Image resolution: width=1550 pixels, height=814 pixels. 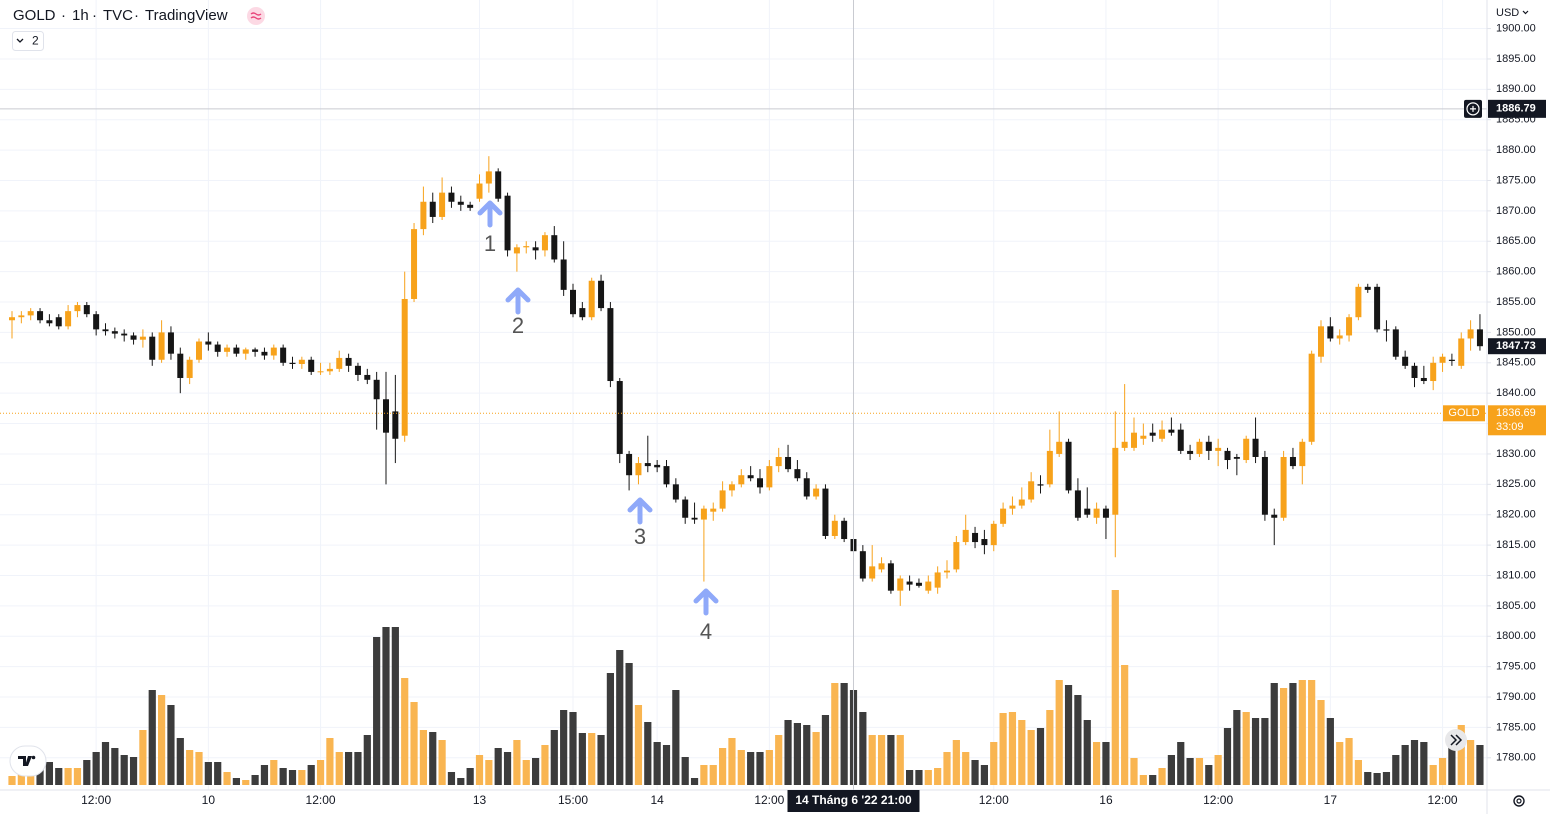 I want to click on indicator-toggle-box, so click(x=28, y=41).